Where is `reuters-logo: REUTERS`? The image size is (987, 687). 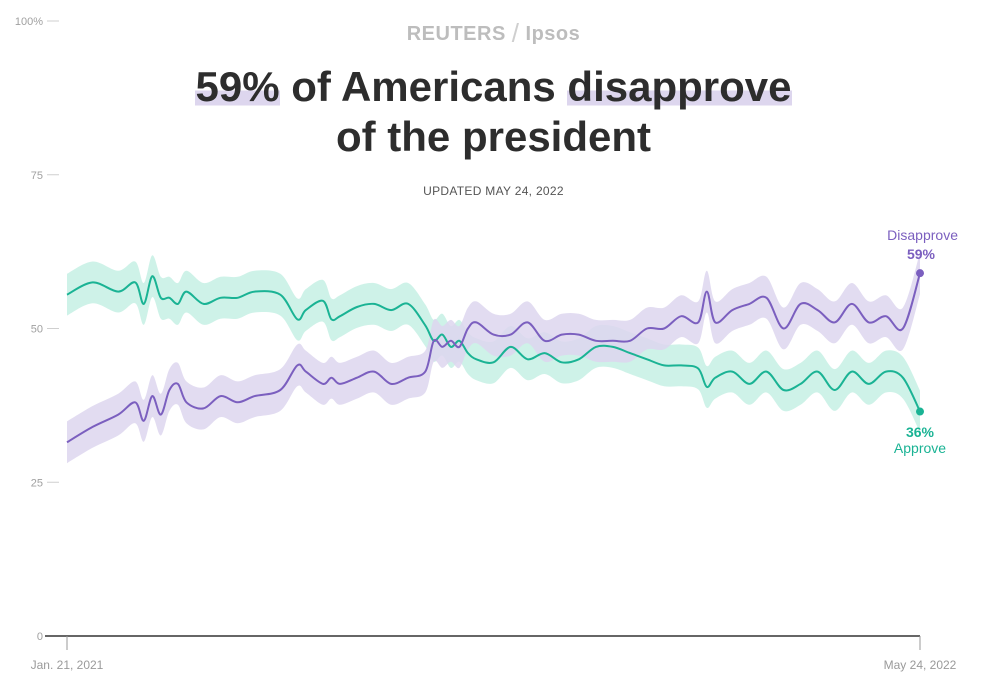 reuters-logo: REUTERS is located at coordinates (456, 34).